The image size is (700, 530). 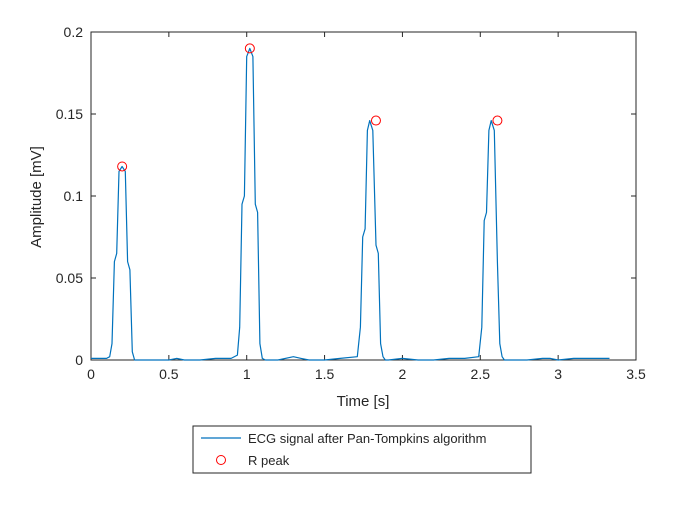 What do you see at coordinates (69, 278) in the screenshot?
I see `y-tick-label: 0.05` at bounding box center [69, 278].